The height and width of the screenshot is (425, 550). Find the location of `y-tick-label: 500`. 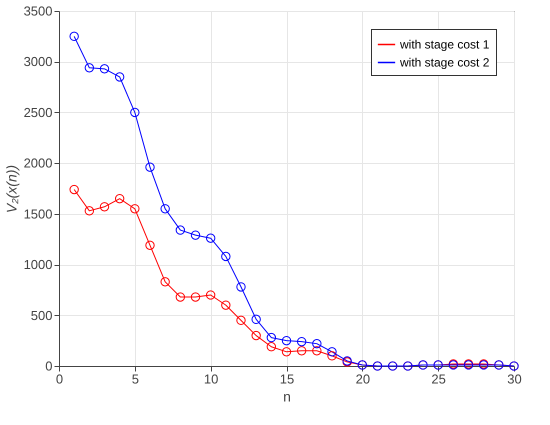

y-tick-label: 500 is located at coordinates (41, 315).